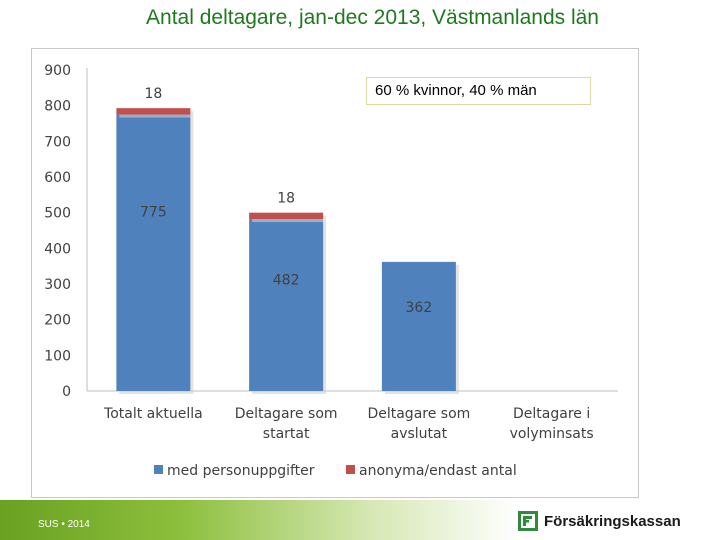  I want to click on data-label: 362, so click(419, 308).